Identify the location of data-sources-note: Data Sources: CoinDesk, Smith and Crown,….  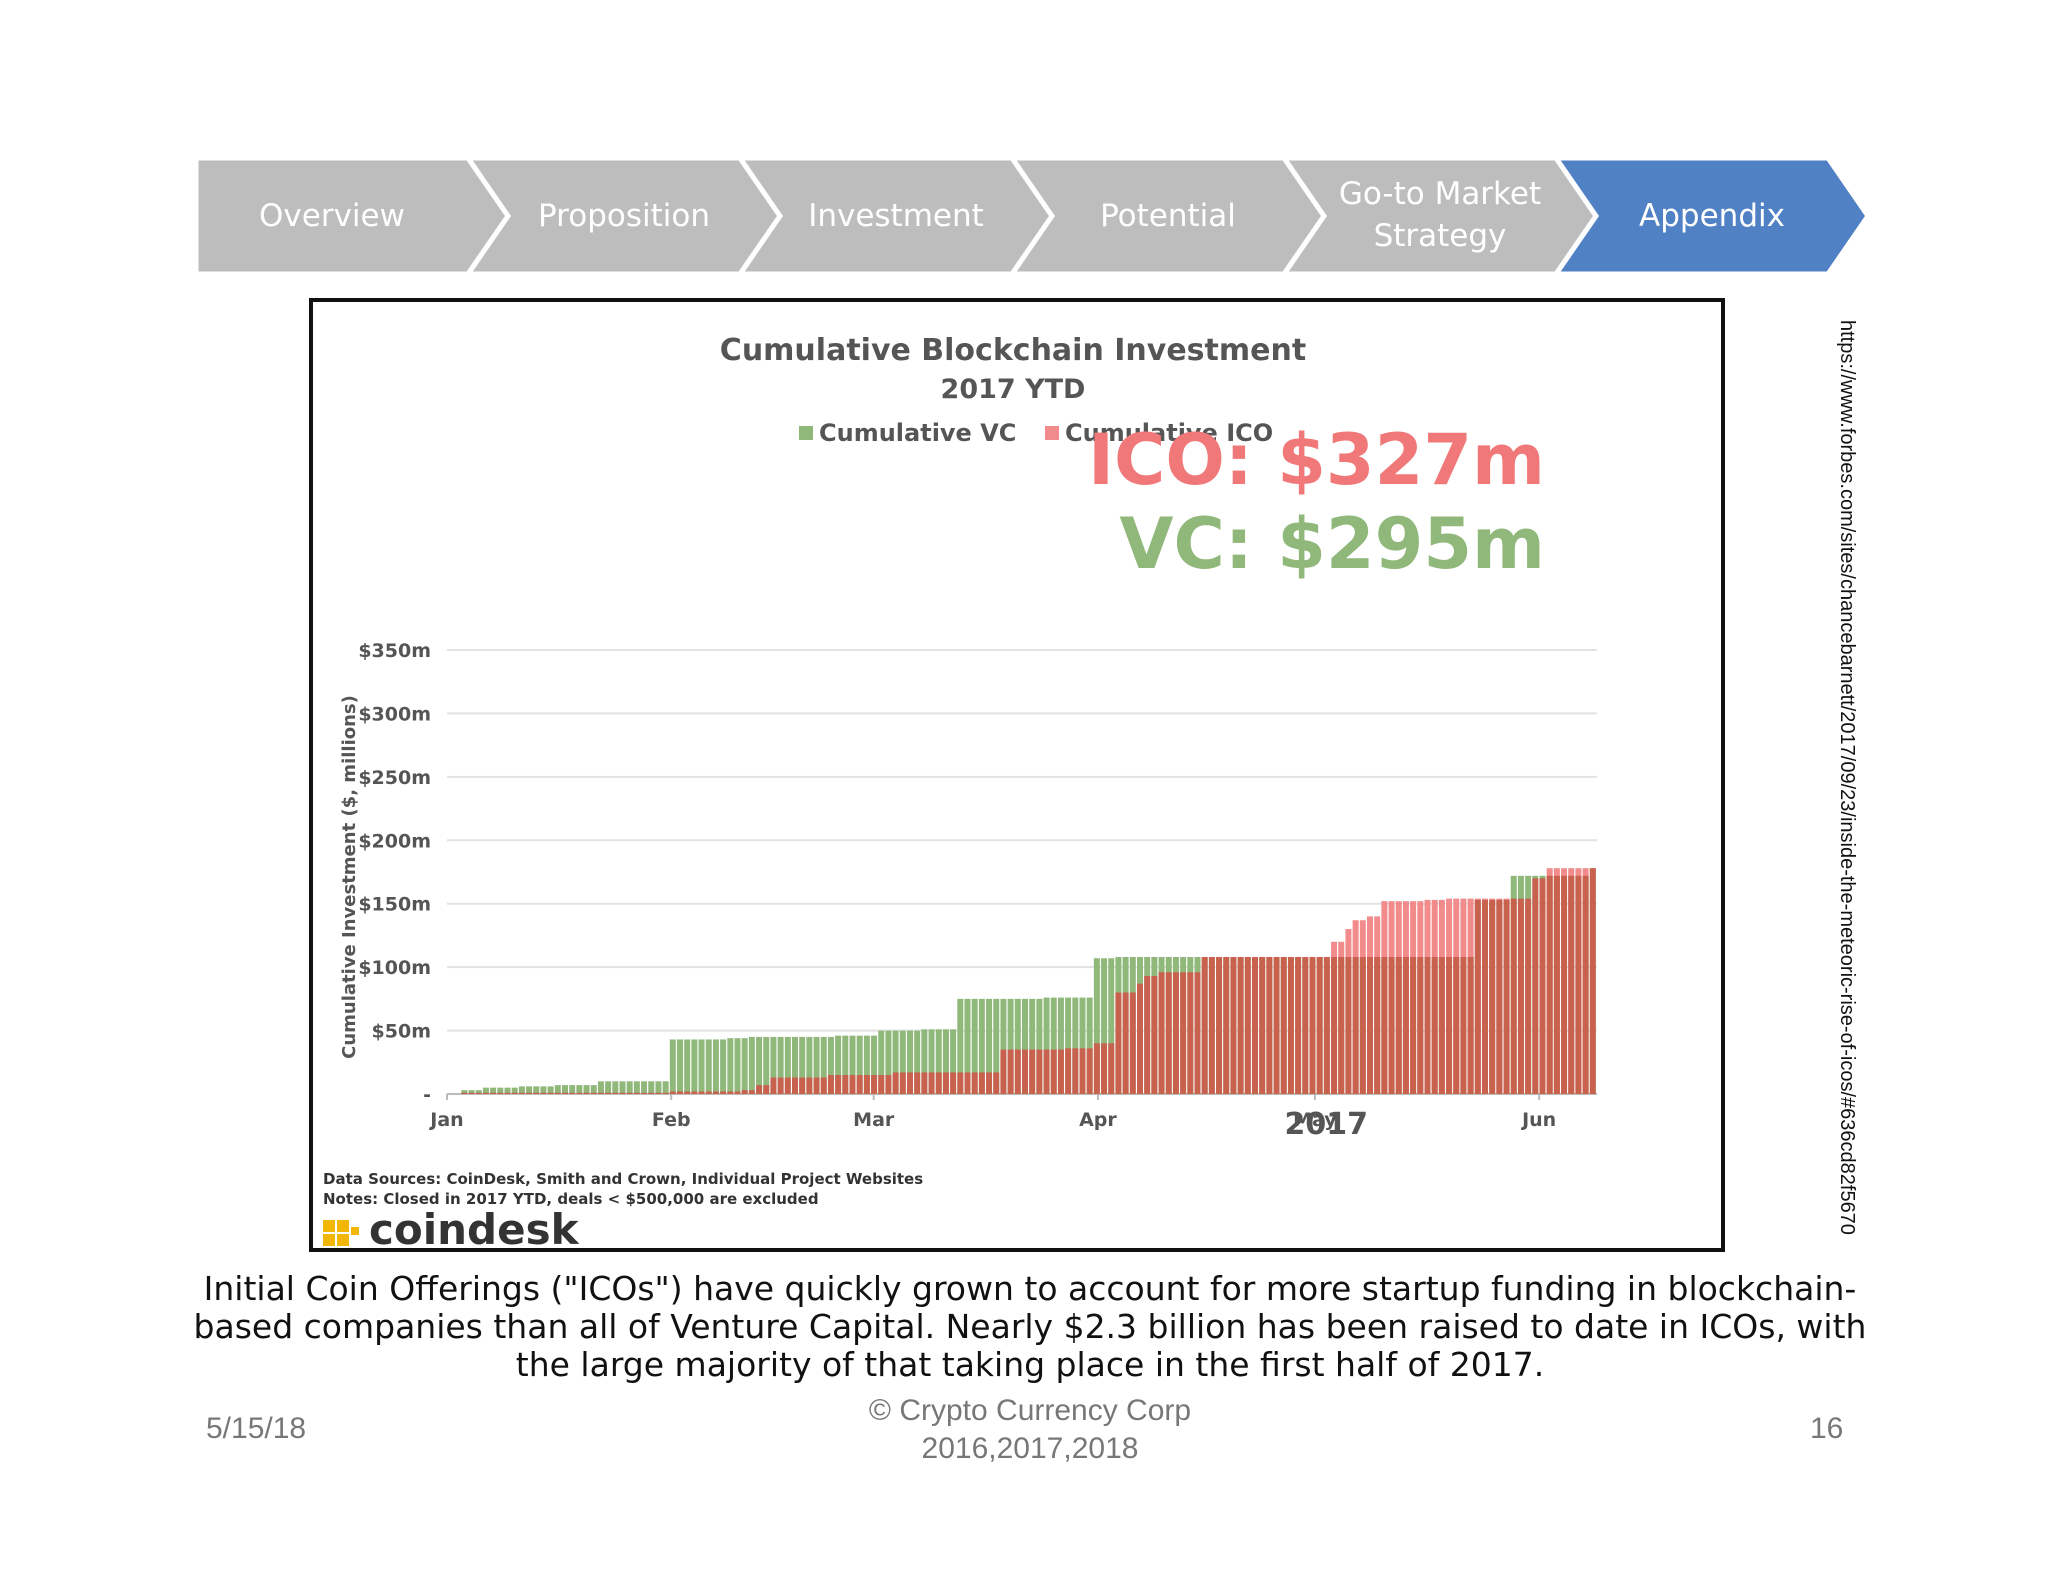
(623, 1179).